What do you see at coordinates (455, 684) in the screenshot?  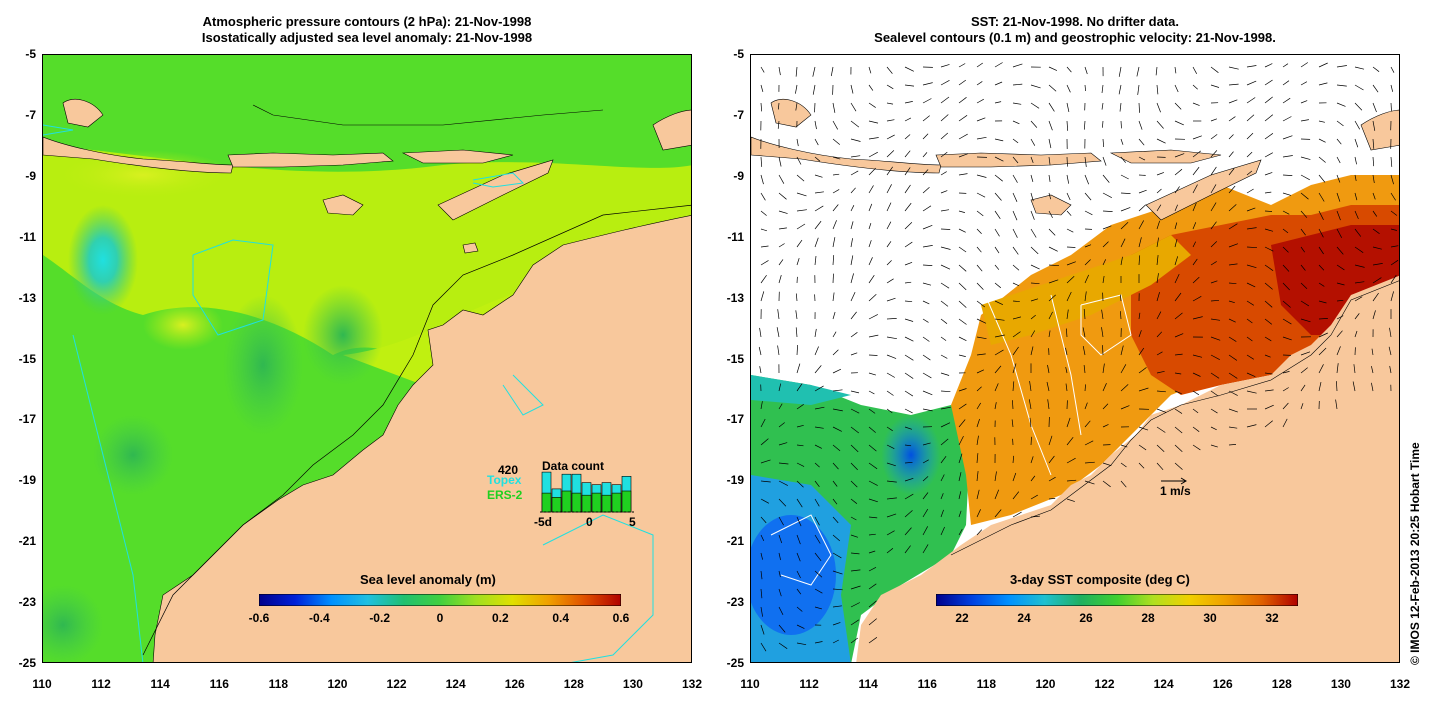 I see `left-x-tick-label: 124` at bounding box center [455, 684].